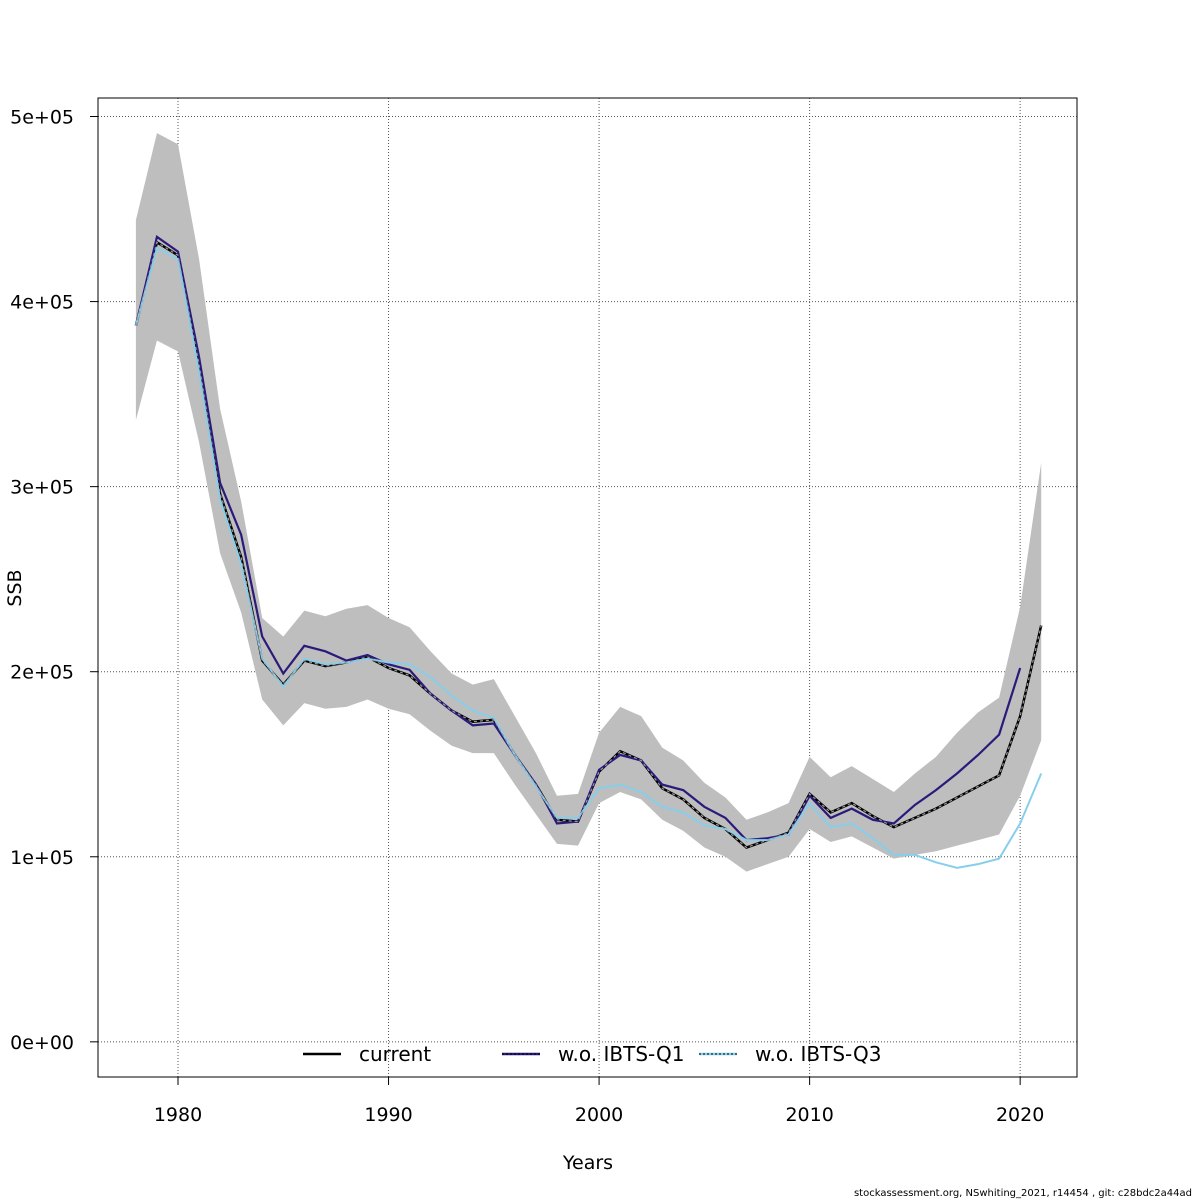 The width and height of the screenshot is (1200, 1200). I want to click on x-axis: 1980 1990 2000 2010 2020, so click(599, 1101).